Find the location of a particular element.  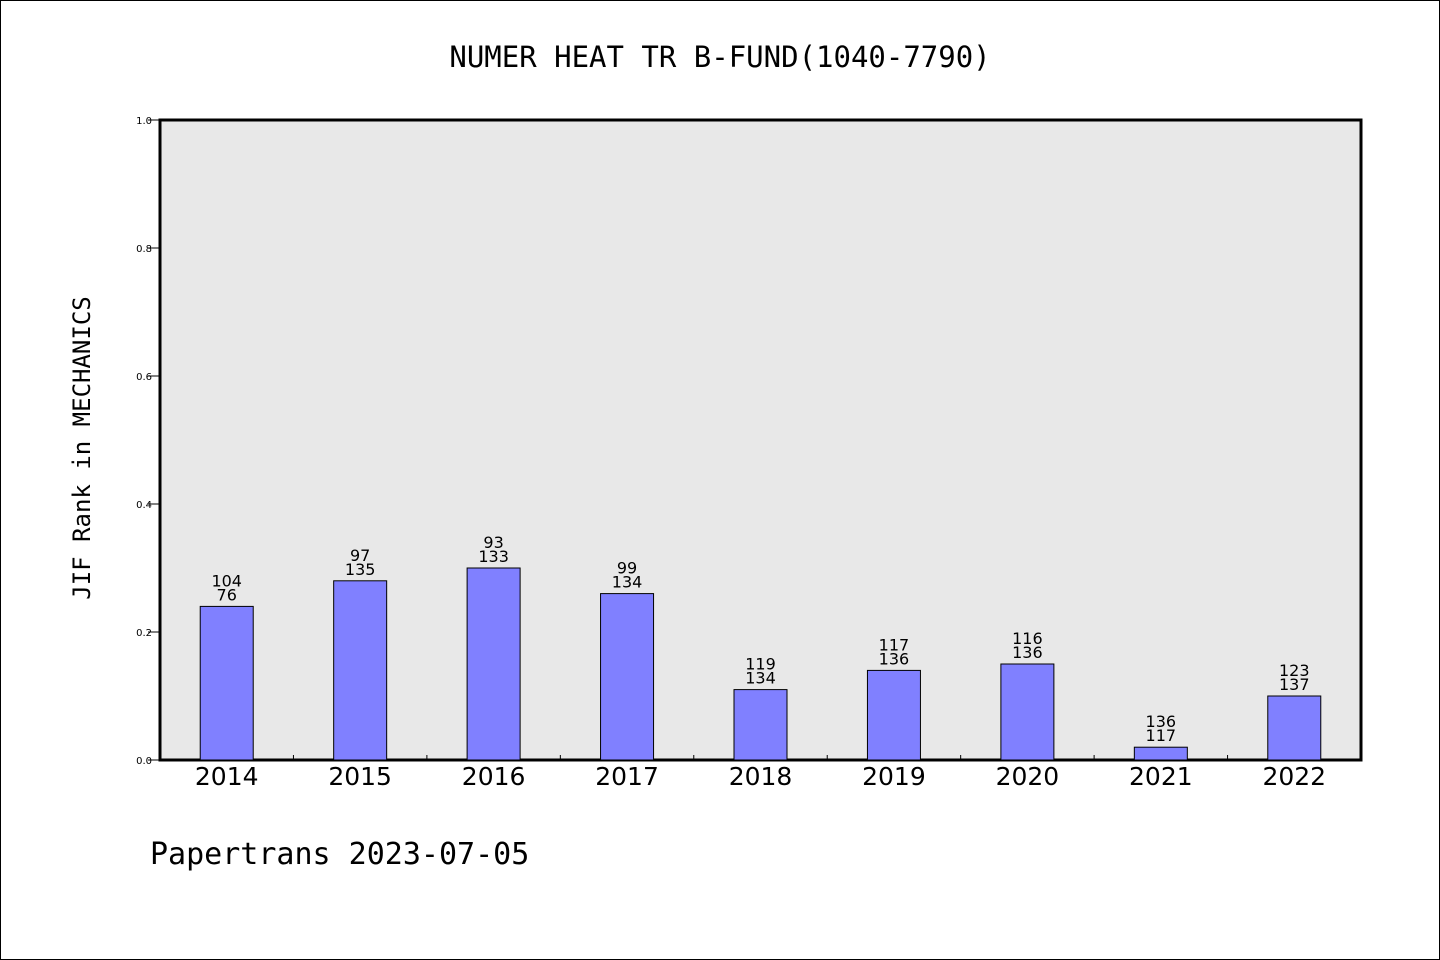

y-tick-label: 0.0 is located at coordinates (144, 761).